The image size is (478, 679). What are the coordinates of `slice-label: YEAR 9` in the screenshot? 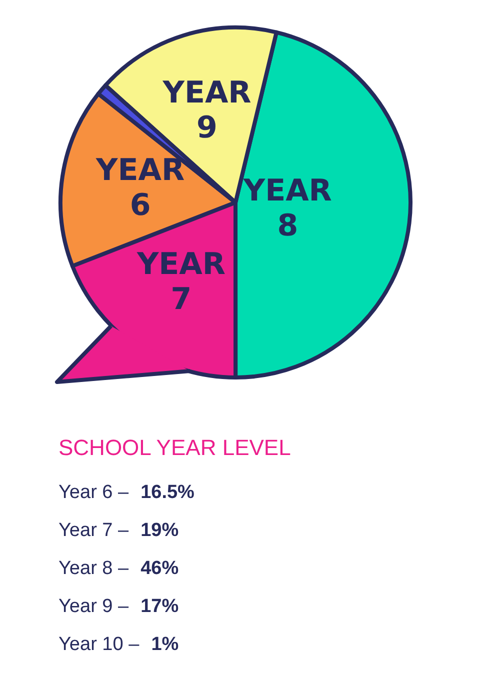 It's located at (207, 111).